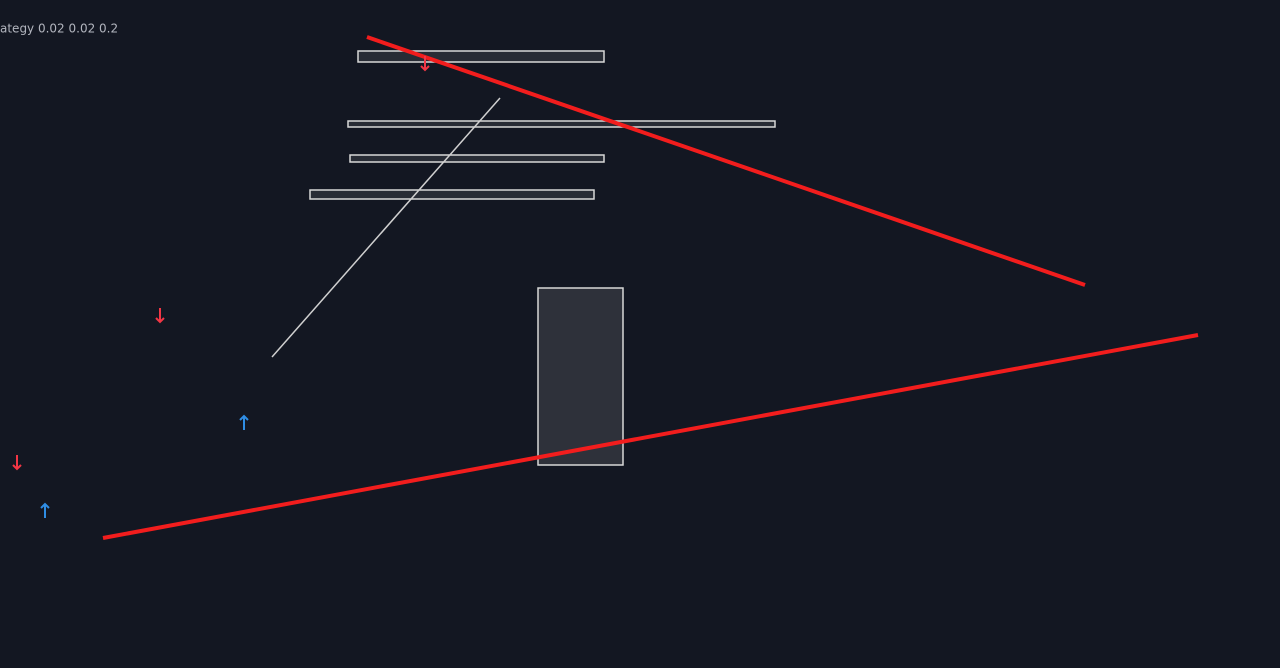  Describe the element at coordinates (386, 227) in the screenshot. I see `trend-line` at that location.